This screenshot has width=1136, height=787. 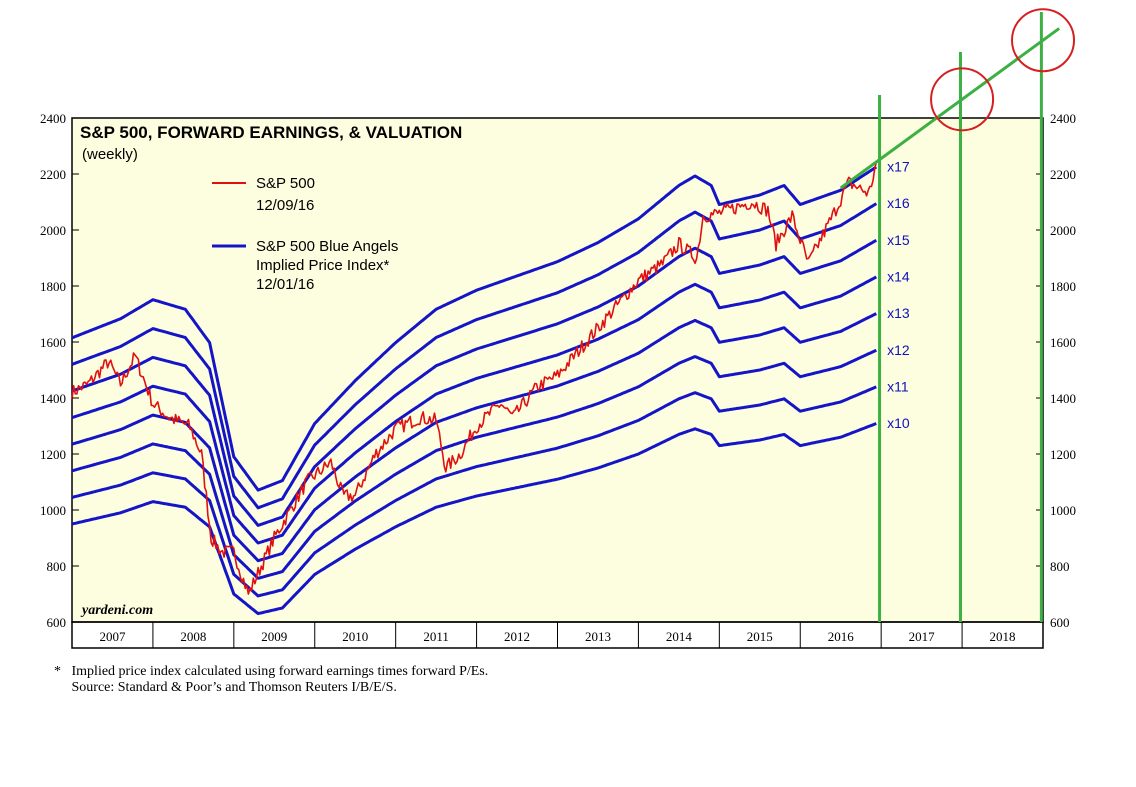 I want to click on legend-blue-date: 12/01/16, so click(x=285, y=284).